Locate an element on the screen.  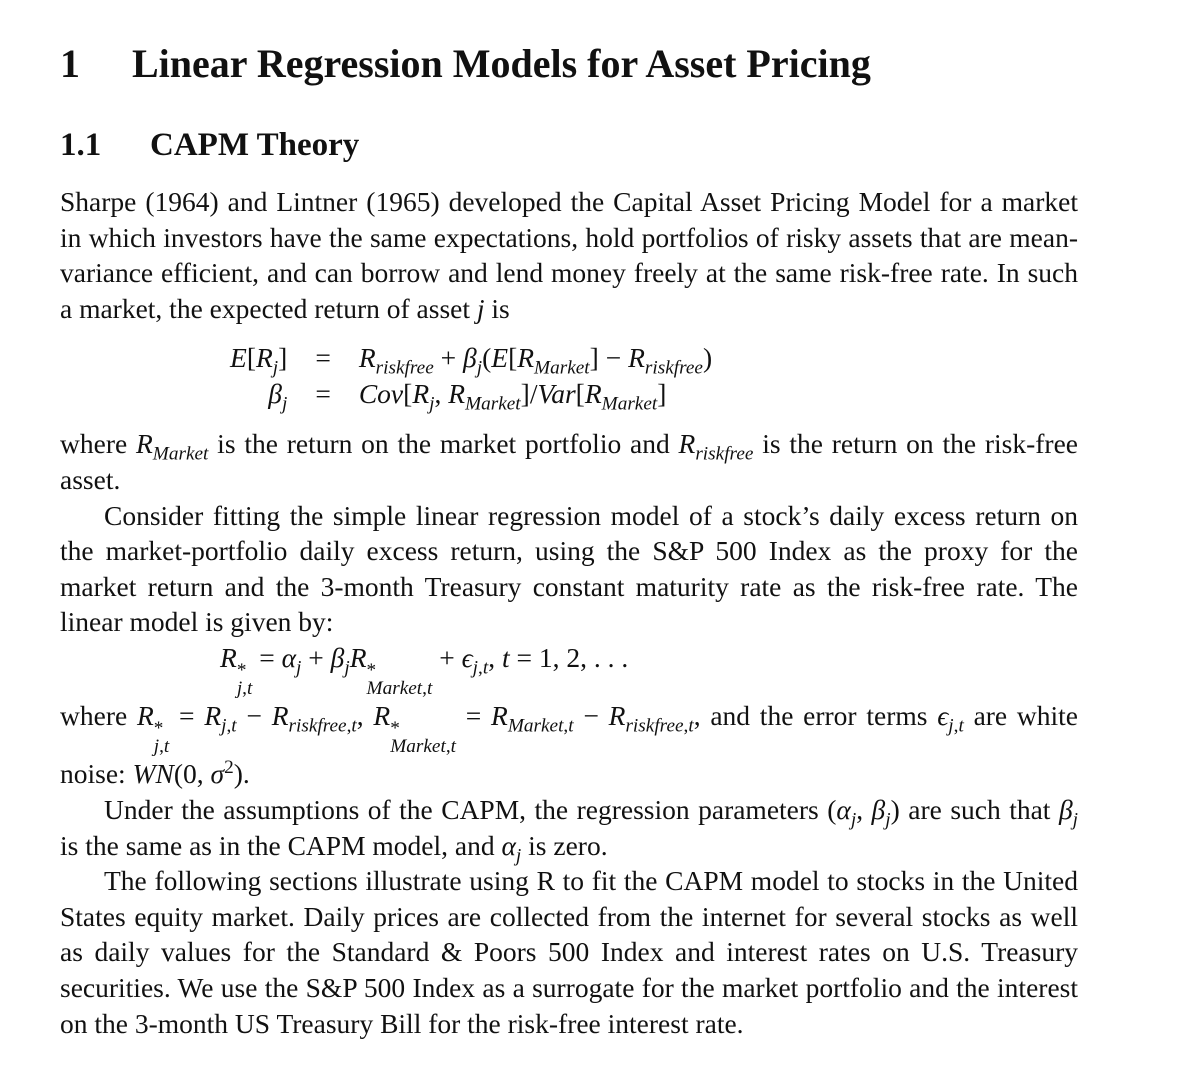
math-text: = R is located at coordinates (195, 716).